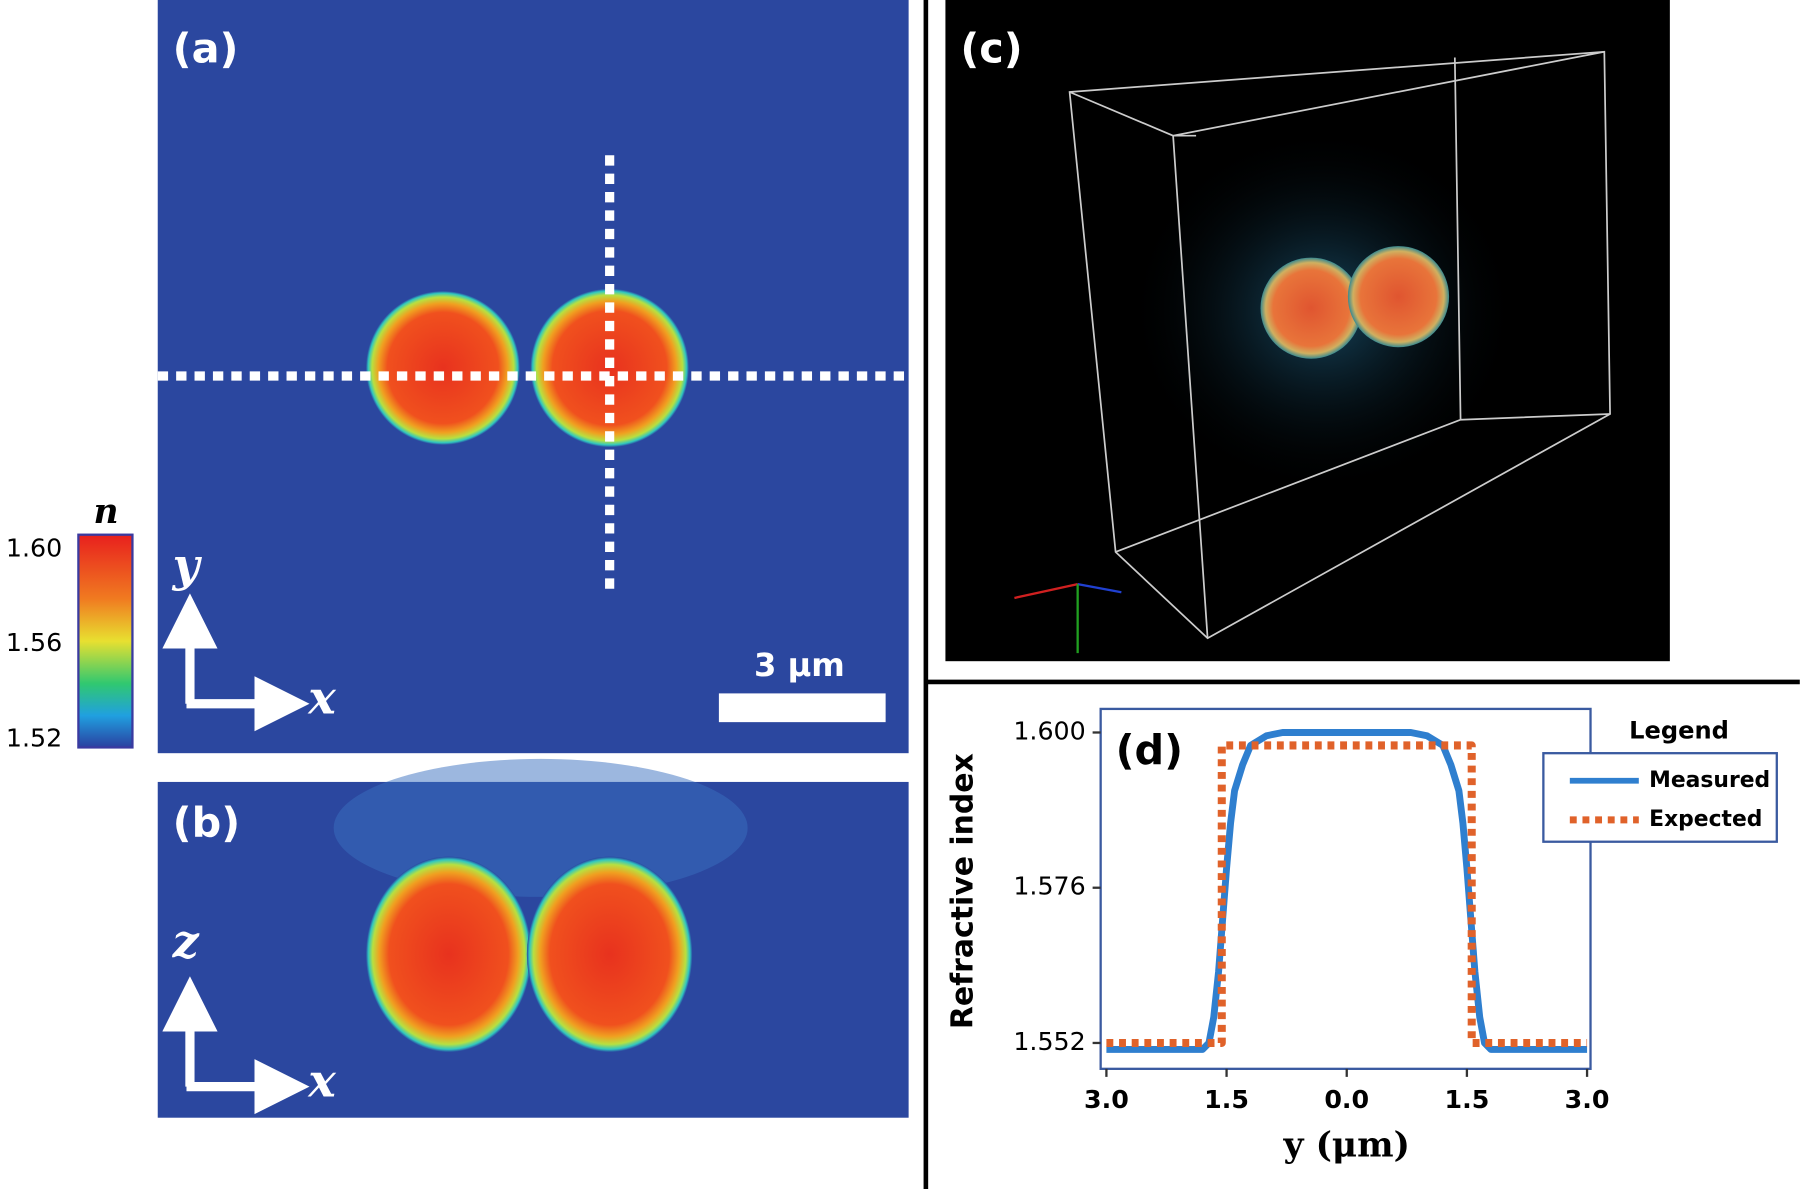  Describe the element at coordinates (34, 737) in the screenshot. I see `colorbar-tick: 1.52` at that location.